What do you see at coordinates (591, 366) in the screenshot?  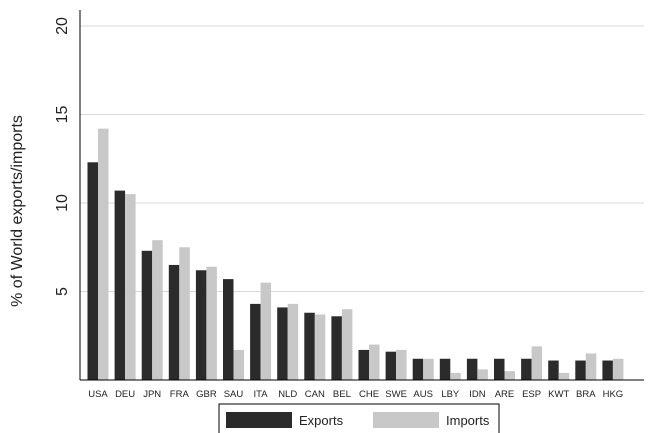 I see `bar-imports-bra` at bounding box center [591, 366].